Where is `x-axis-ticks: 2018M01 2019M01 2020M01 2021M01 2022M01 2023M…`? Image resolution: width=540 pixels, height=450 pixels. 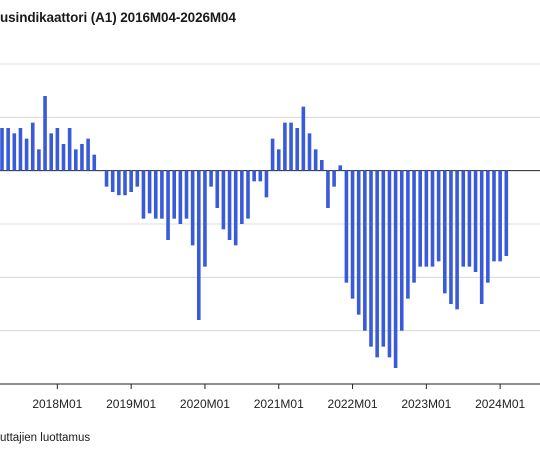 x-axis-ticks: 2018M01 2019M01 2020M01 2021M01 2022M01 2023M… is located at coordinates (278, 397).